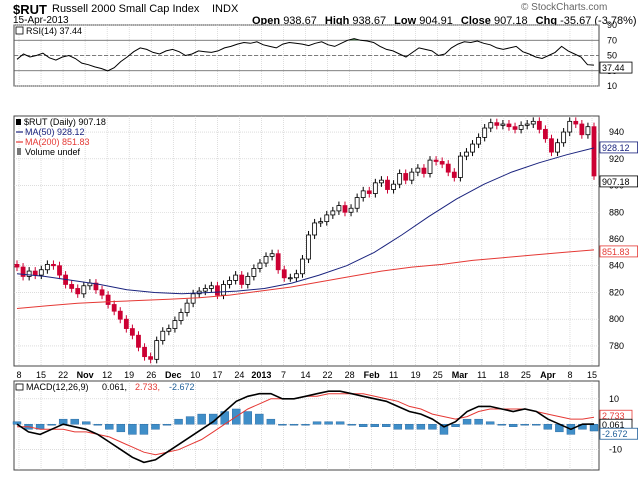 The height and width of the screenshot is (485, 640). Describe the element at coordinates (438, 375) in the screenshot. I see `x-tick-label: 25` at that location.